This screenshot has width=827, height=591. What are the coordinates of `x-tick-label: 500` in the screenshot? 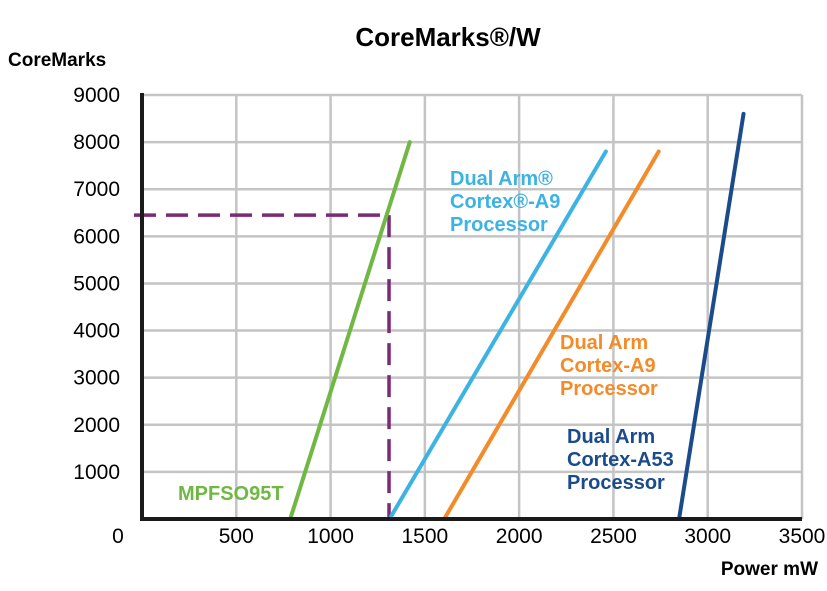 It's located at (236, 536).